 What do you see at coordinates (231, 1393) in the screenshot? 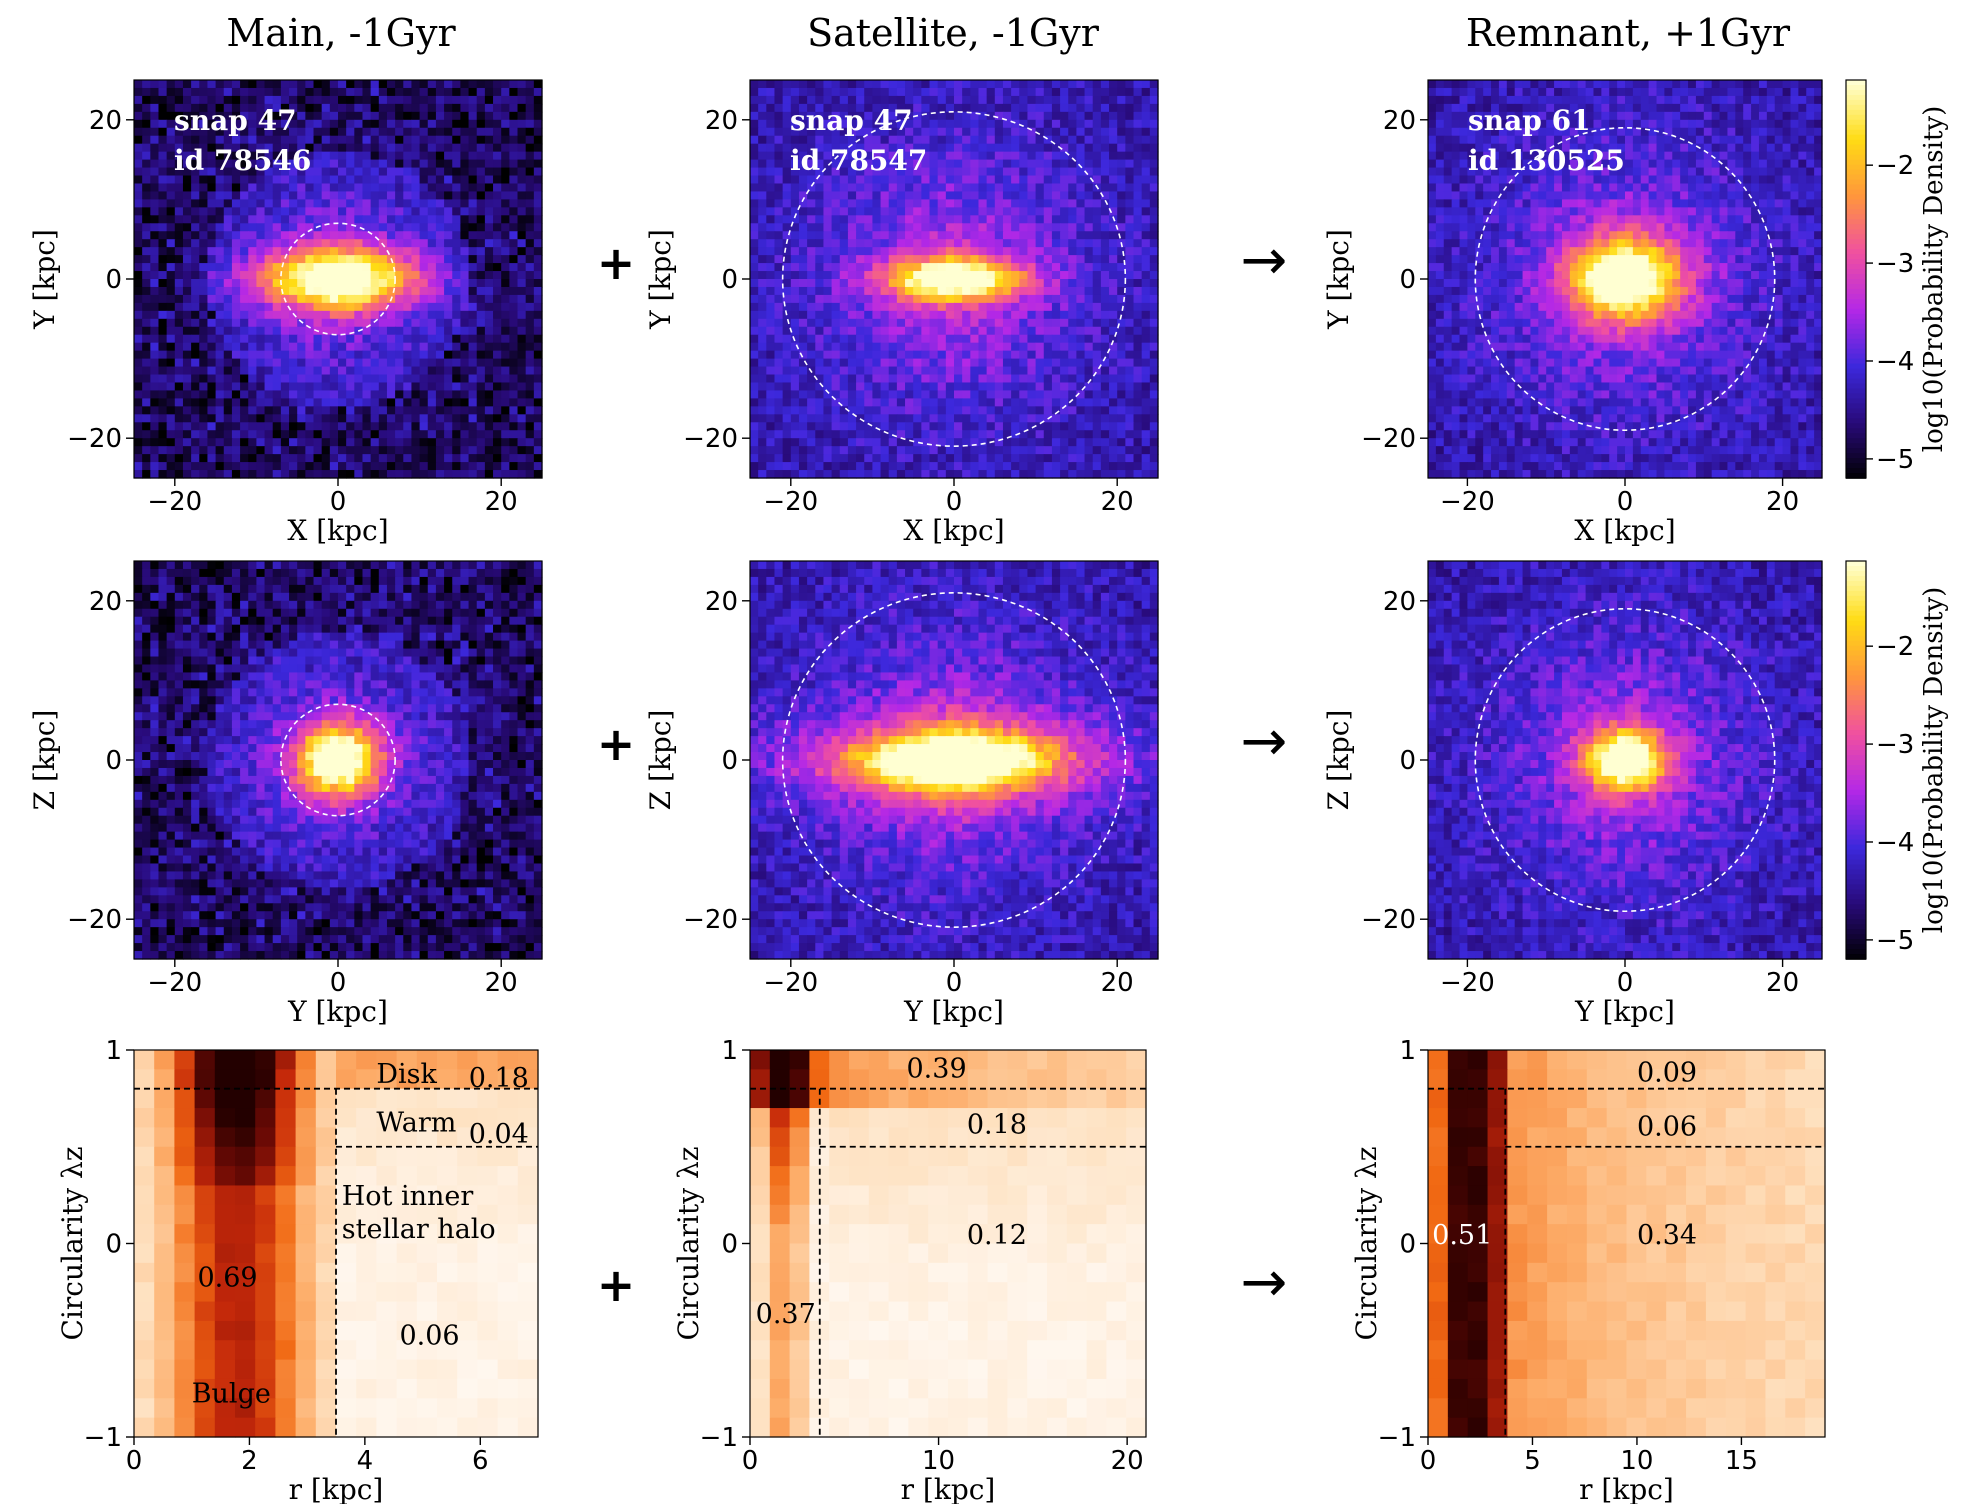
I see `region-label: Bulge` at bounding box center [231, 1393].